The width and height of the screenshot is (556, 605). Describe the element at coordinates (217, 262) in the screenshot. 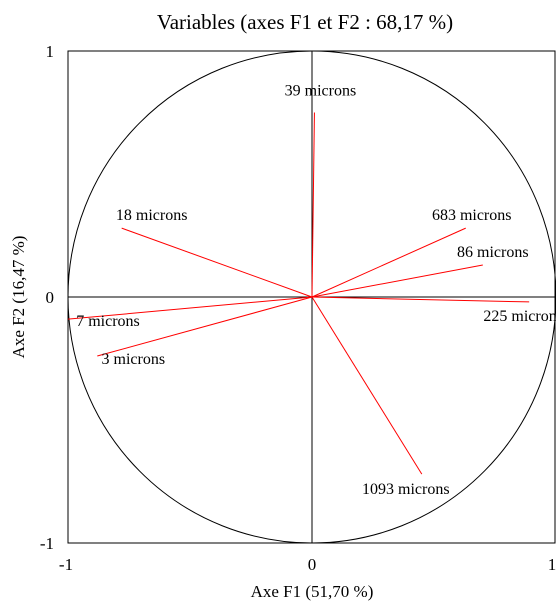

I see `vector-18-microns` at that location.